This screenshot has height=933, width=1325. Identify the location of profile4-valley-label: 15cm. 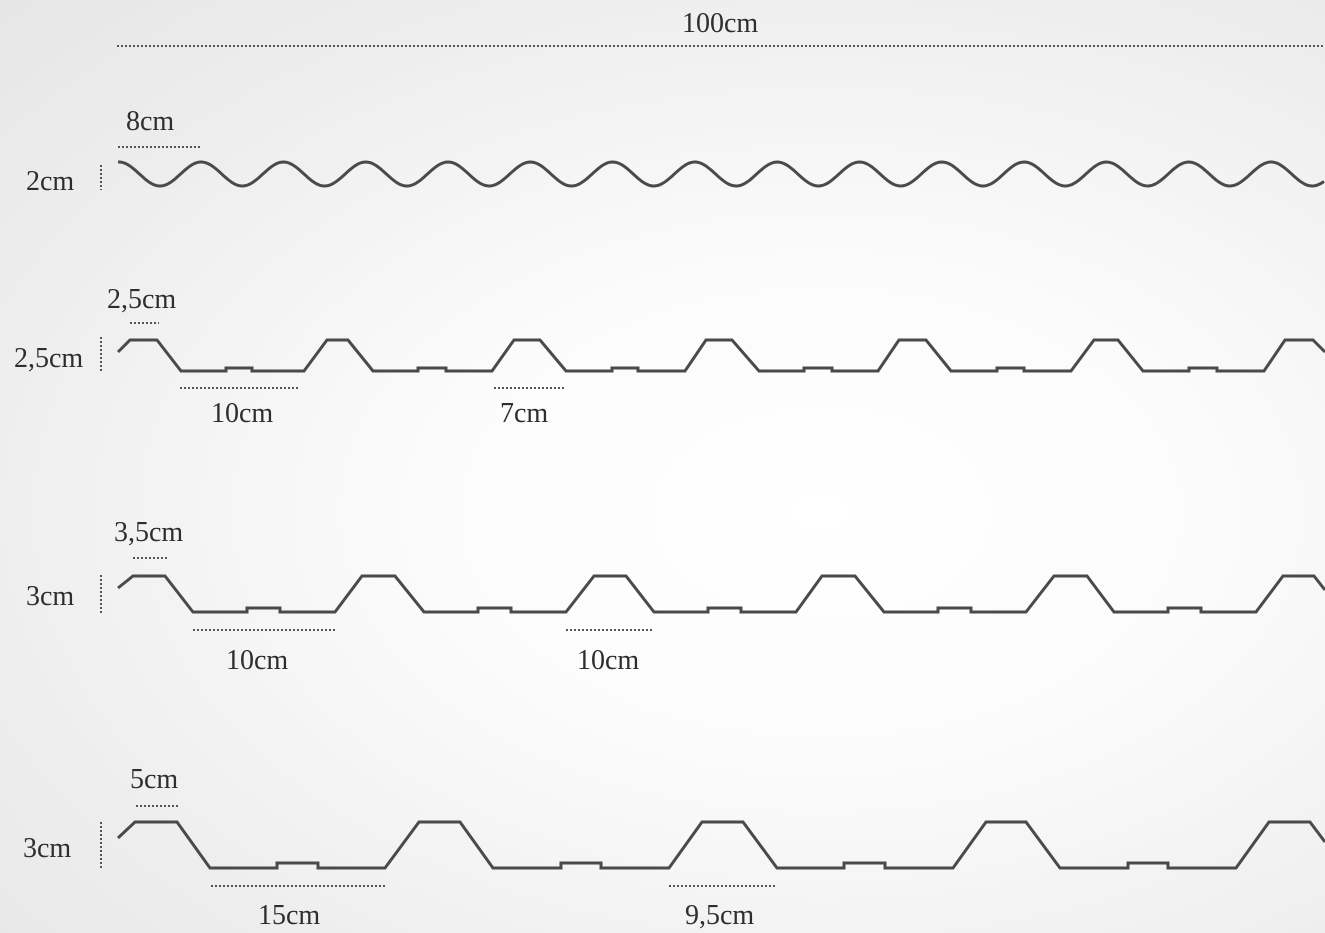
(289, 915).